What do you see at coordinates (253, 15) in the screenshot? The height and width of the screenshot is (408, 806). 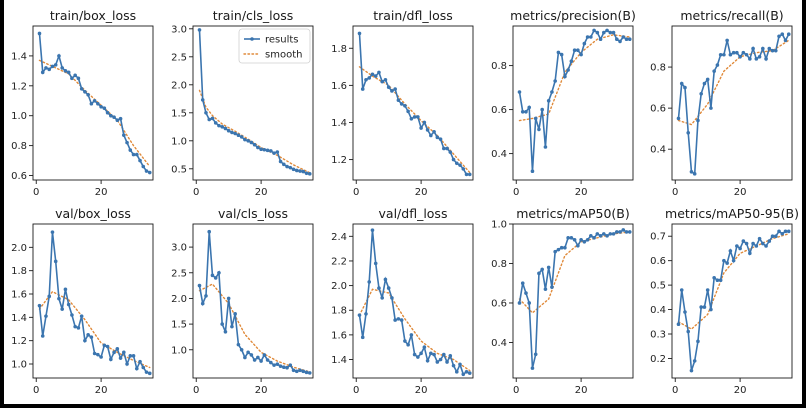 I see `panel-title: train/cls_loss` at bounding box center [253, 15].